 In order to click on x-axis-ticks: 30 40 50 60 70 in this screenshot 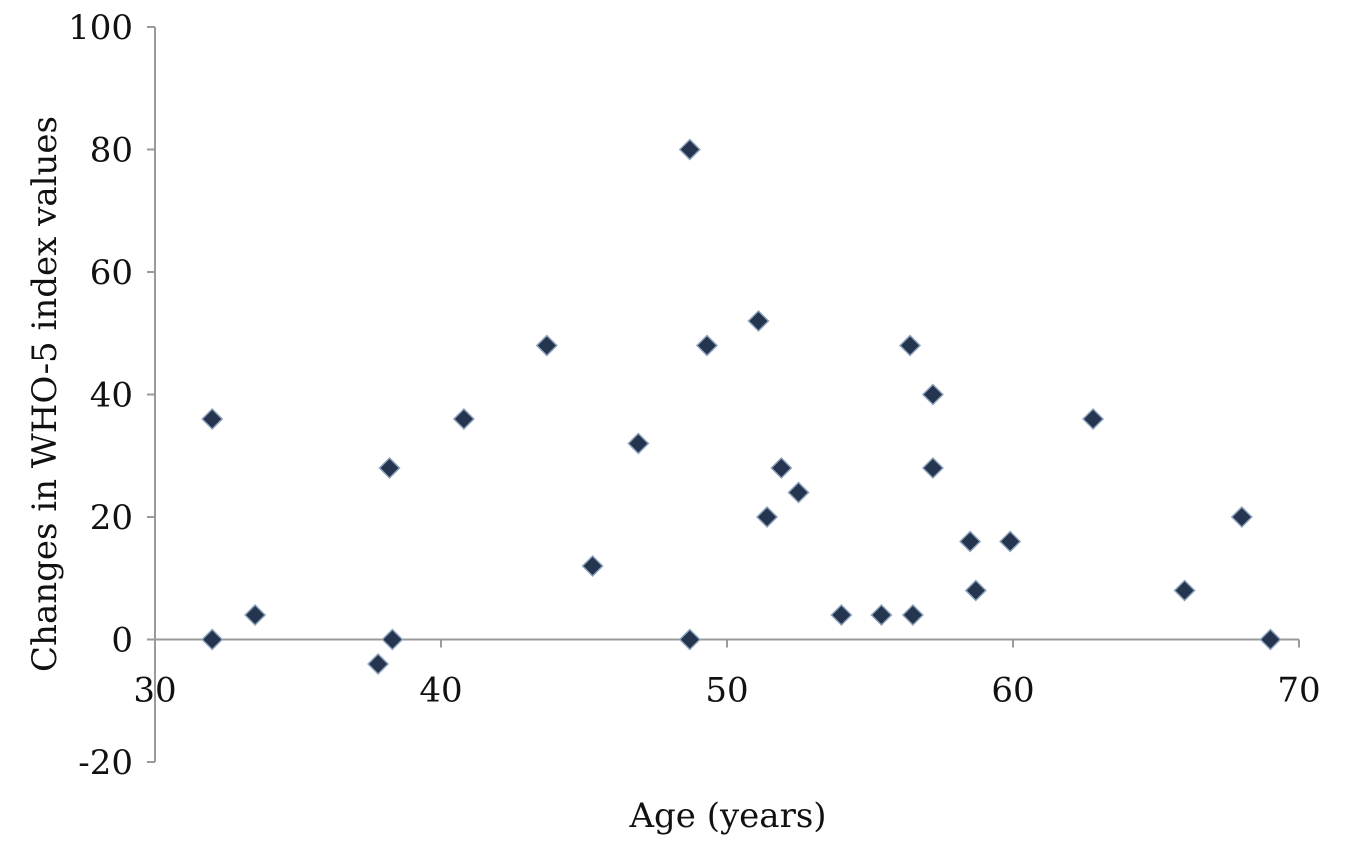, I will do `click(727, 675)`.